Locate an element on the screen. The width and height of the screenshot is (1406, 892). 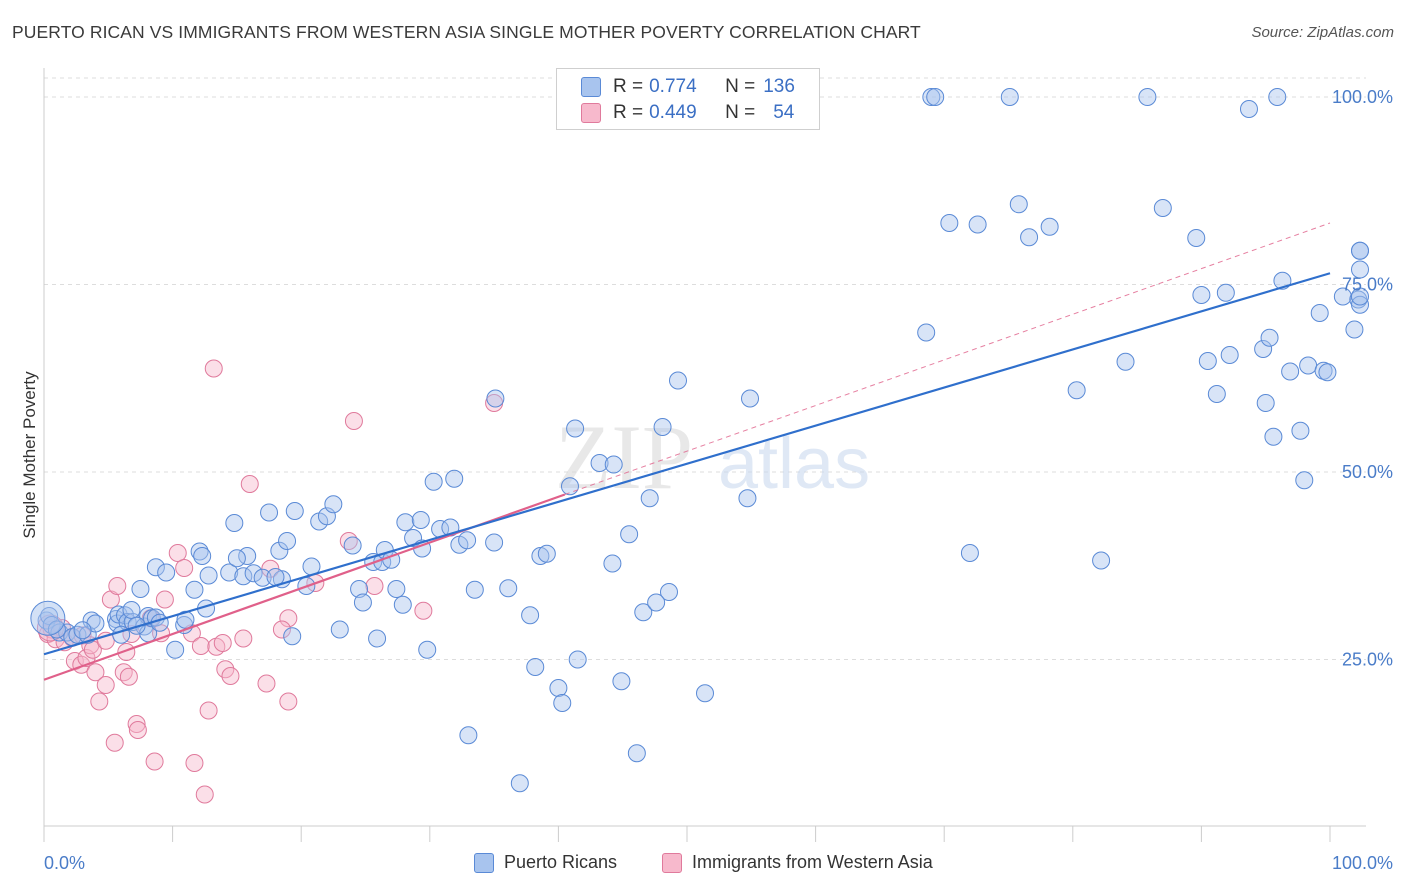
y-tick-label-25: 25.0% is located at coordinates (1367, 660).